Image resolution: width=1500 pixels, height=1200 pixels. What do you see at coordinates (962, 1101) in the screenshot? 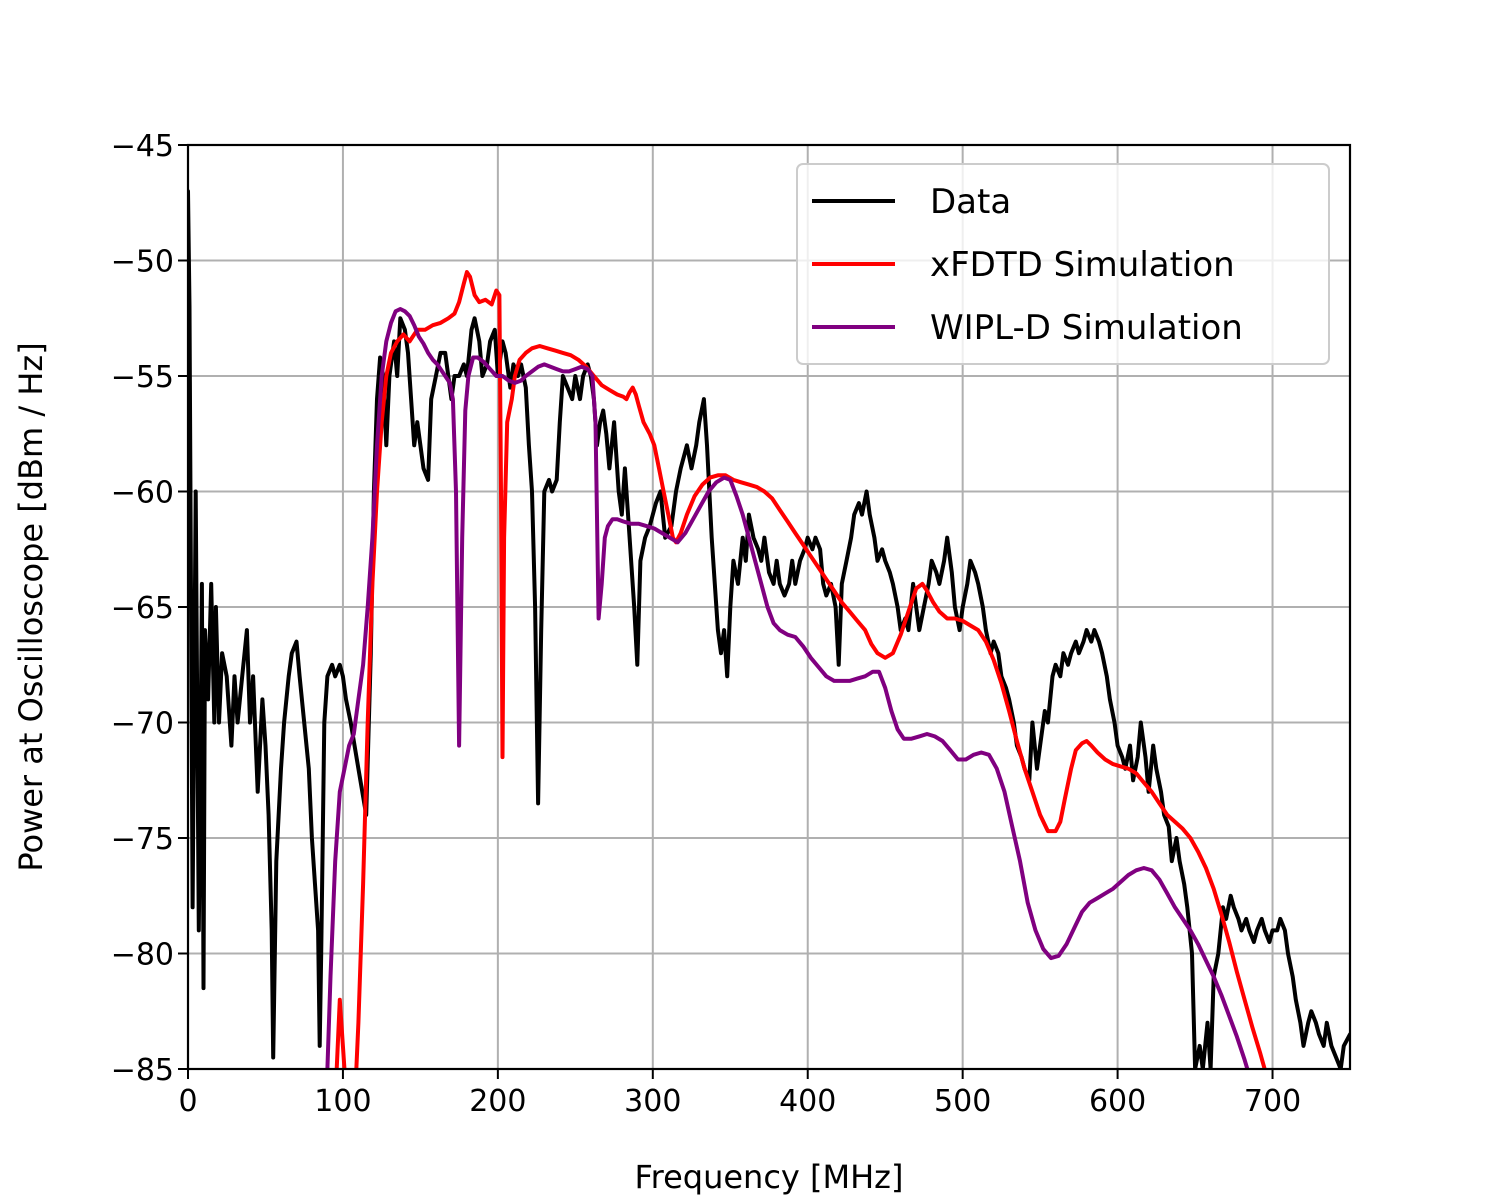
I see `x-tick-label: 500` at bounding box center [962, 1101].